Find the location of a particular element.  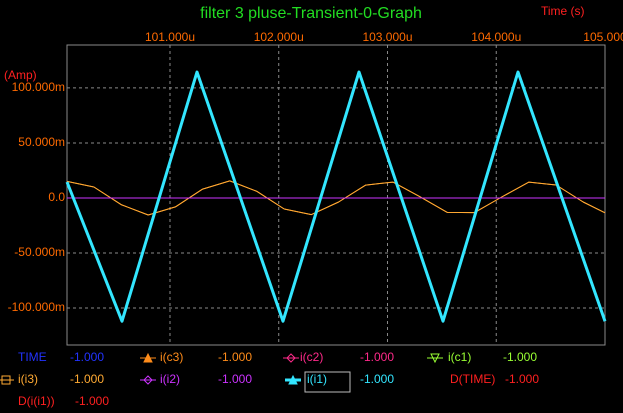

x-axis-label: Time (s) is located at coordinates (563, 11).